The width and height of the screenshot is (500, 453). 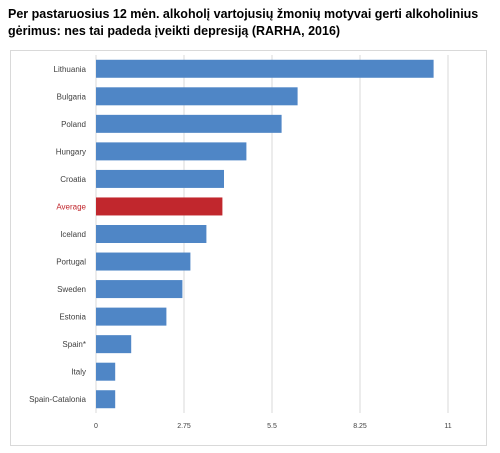 I want to click on category-label: Spain-Catalonia, so click(x=57, y=399).